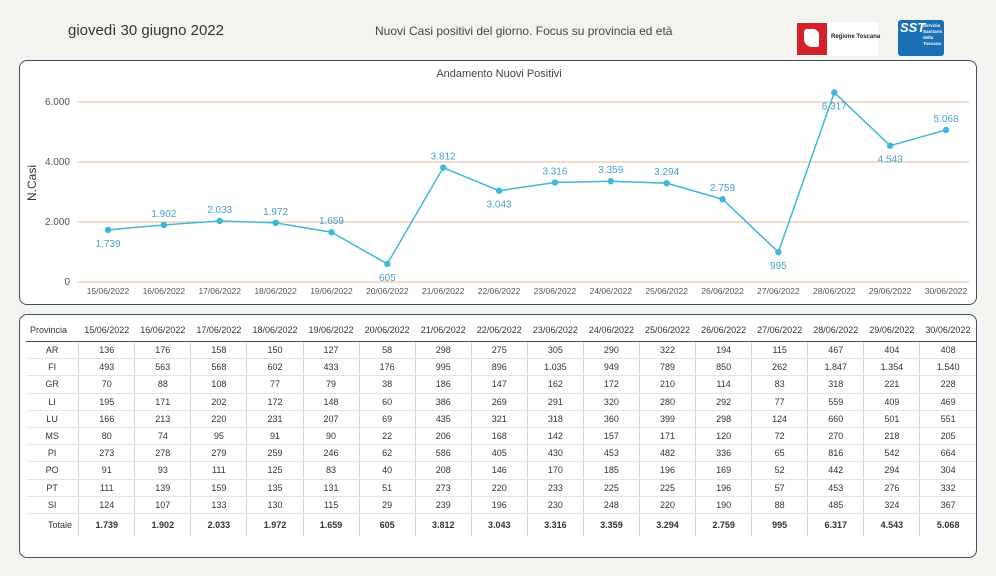 The image size is (996, 576). Describe the element at coordinates (443, 453) in the screenshot. I see `table-cell: 586` at that location.